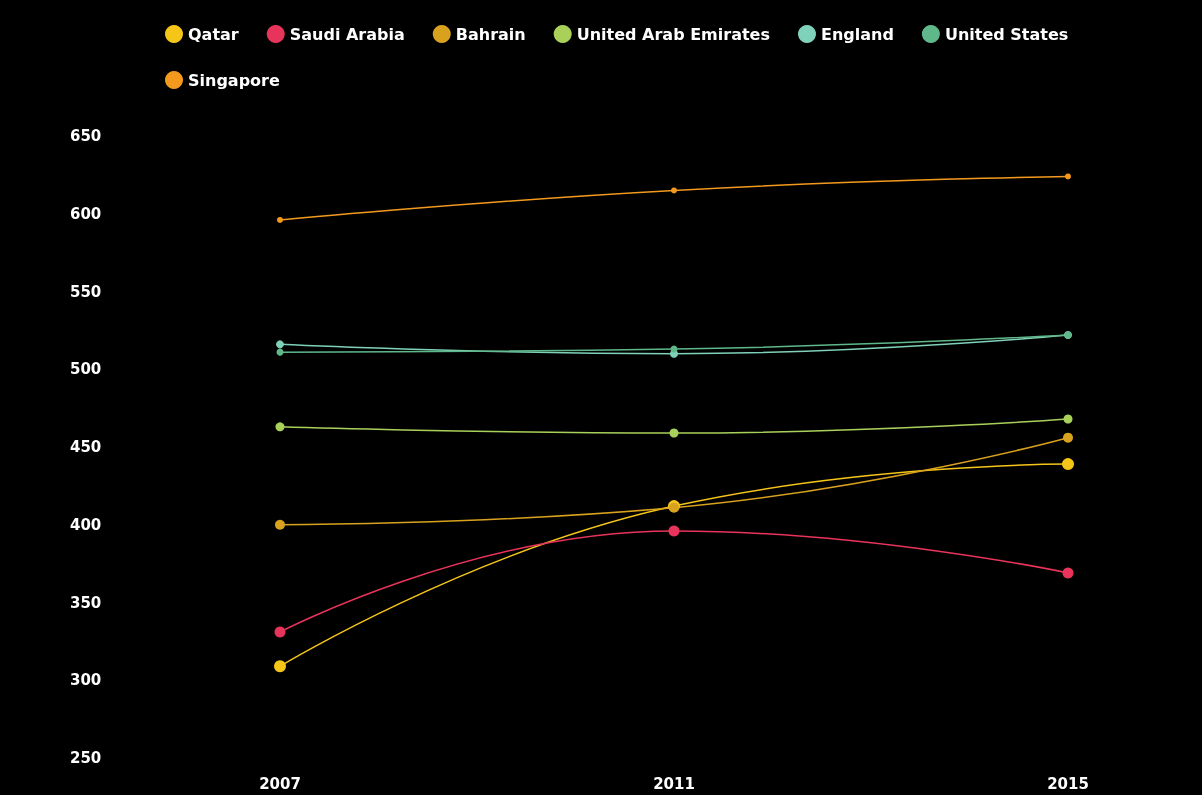  Describe the element at coordinates (213, 34) in the screenshot. I see `legend-label: Qatar` at that location.